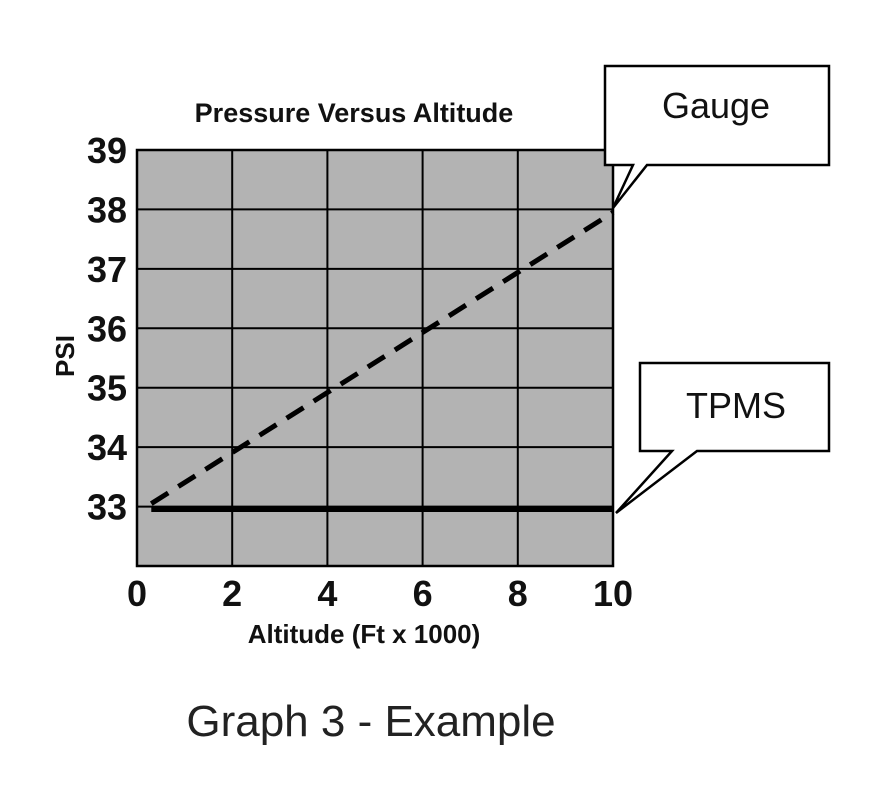 The height and width of the screenshot is (805, 877). Describe the element at coordinates (364, 634) in the screenshot. I see `x-axis-label: Altitude (Ft x 1000)` at that location.